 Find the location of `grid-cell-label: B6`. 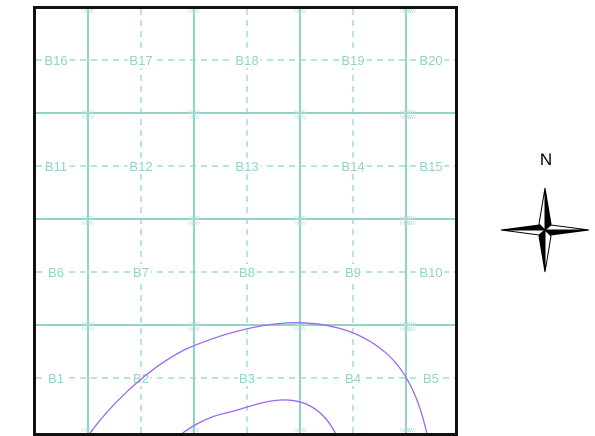

grid-cell-label: B6 is located at coordinates (56, 272).